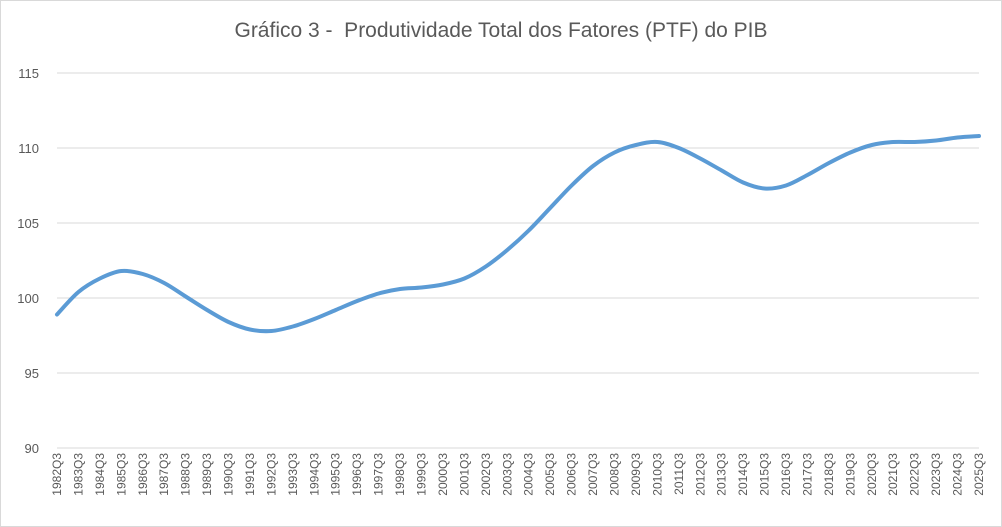 This screenshot has width=1002, height=527. What do you see at coordinates (593, 474) in the screenshot?
I see `x-tick-label: 2007Q3` at bounding box center [593, 474].